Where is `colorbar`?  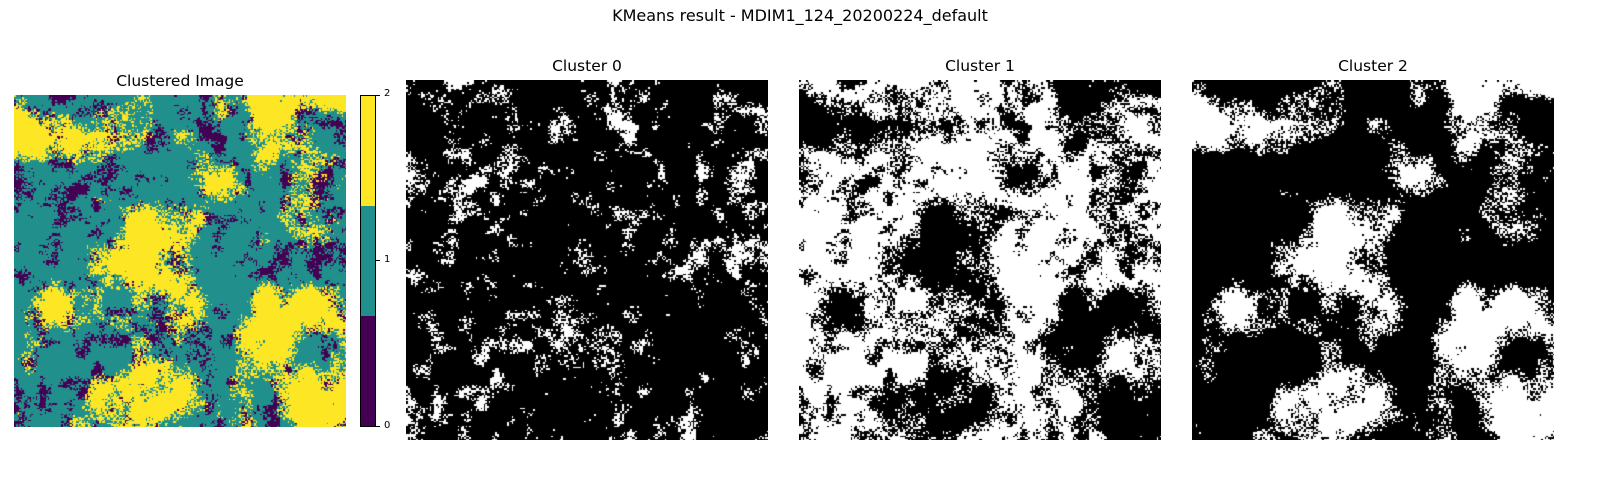
colorbar is located at coordinates (368, 261).